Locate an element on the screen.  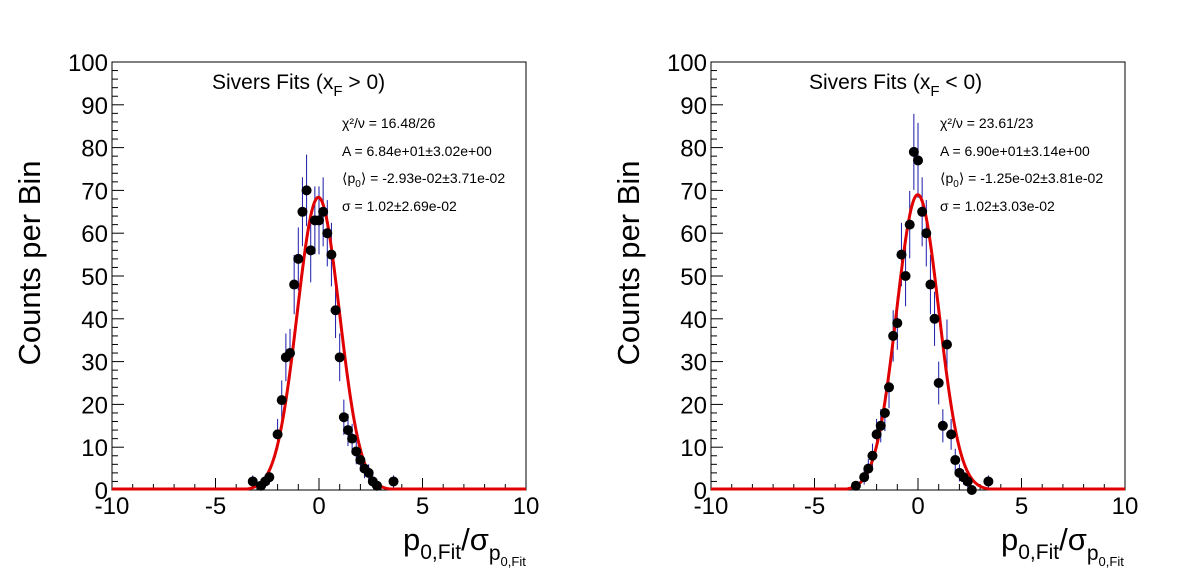
x-tick-label: 10 is located at coordinates (1125, 506).